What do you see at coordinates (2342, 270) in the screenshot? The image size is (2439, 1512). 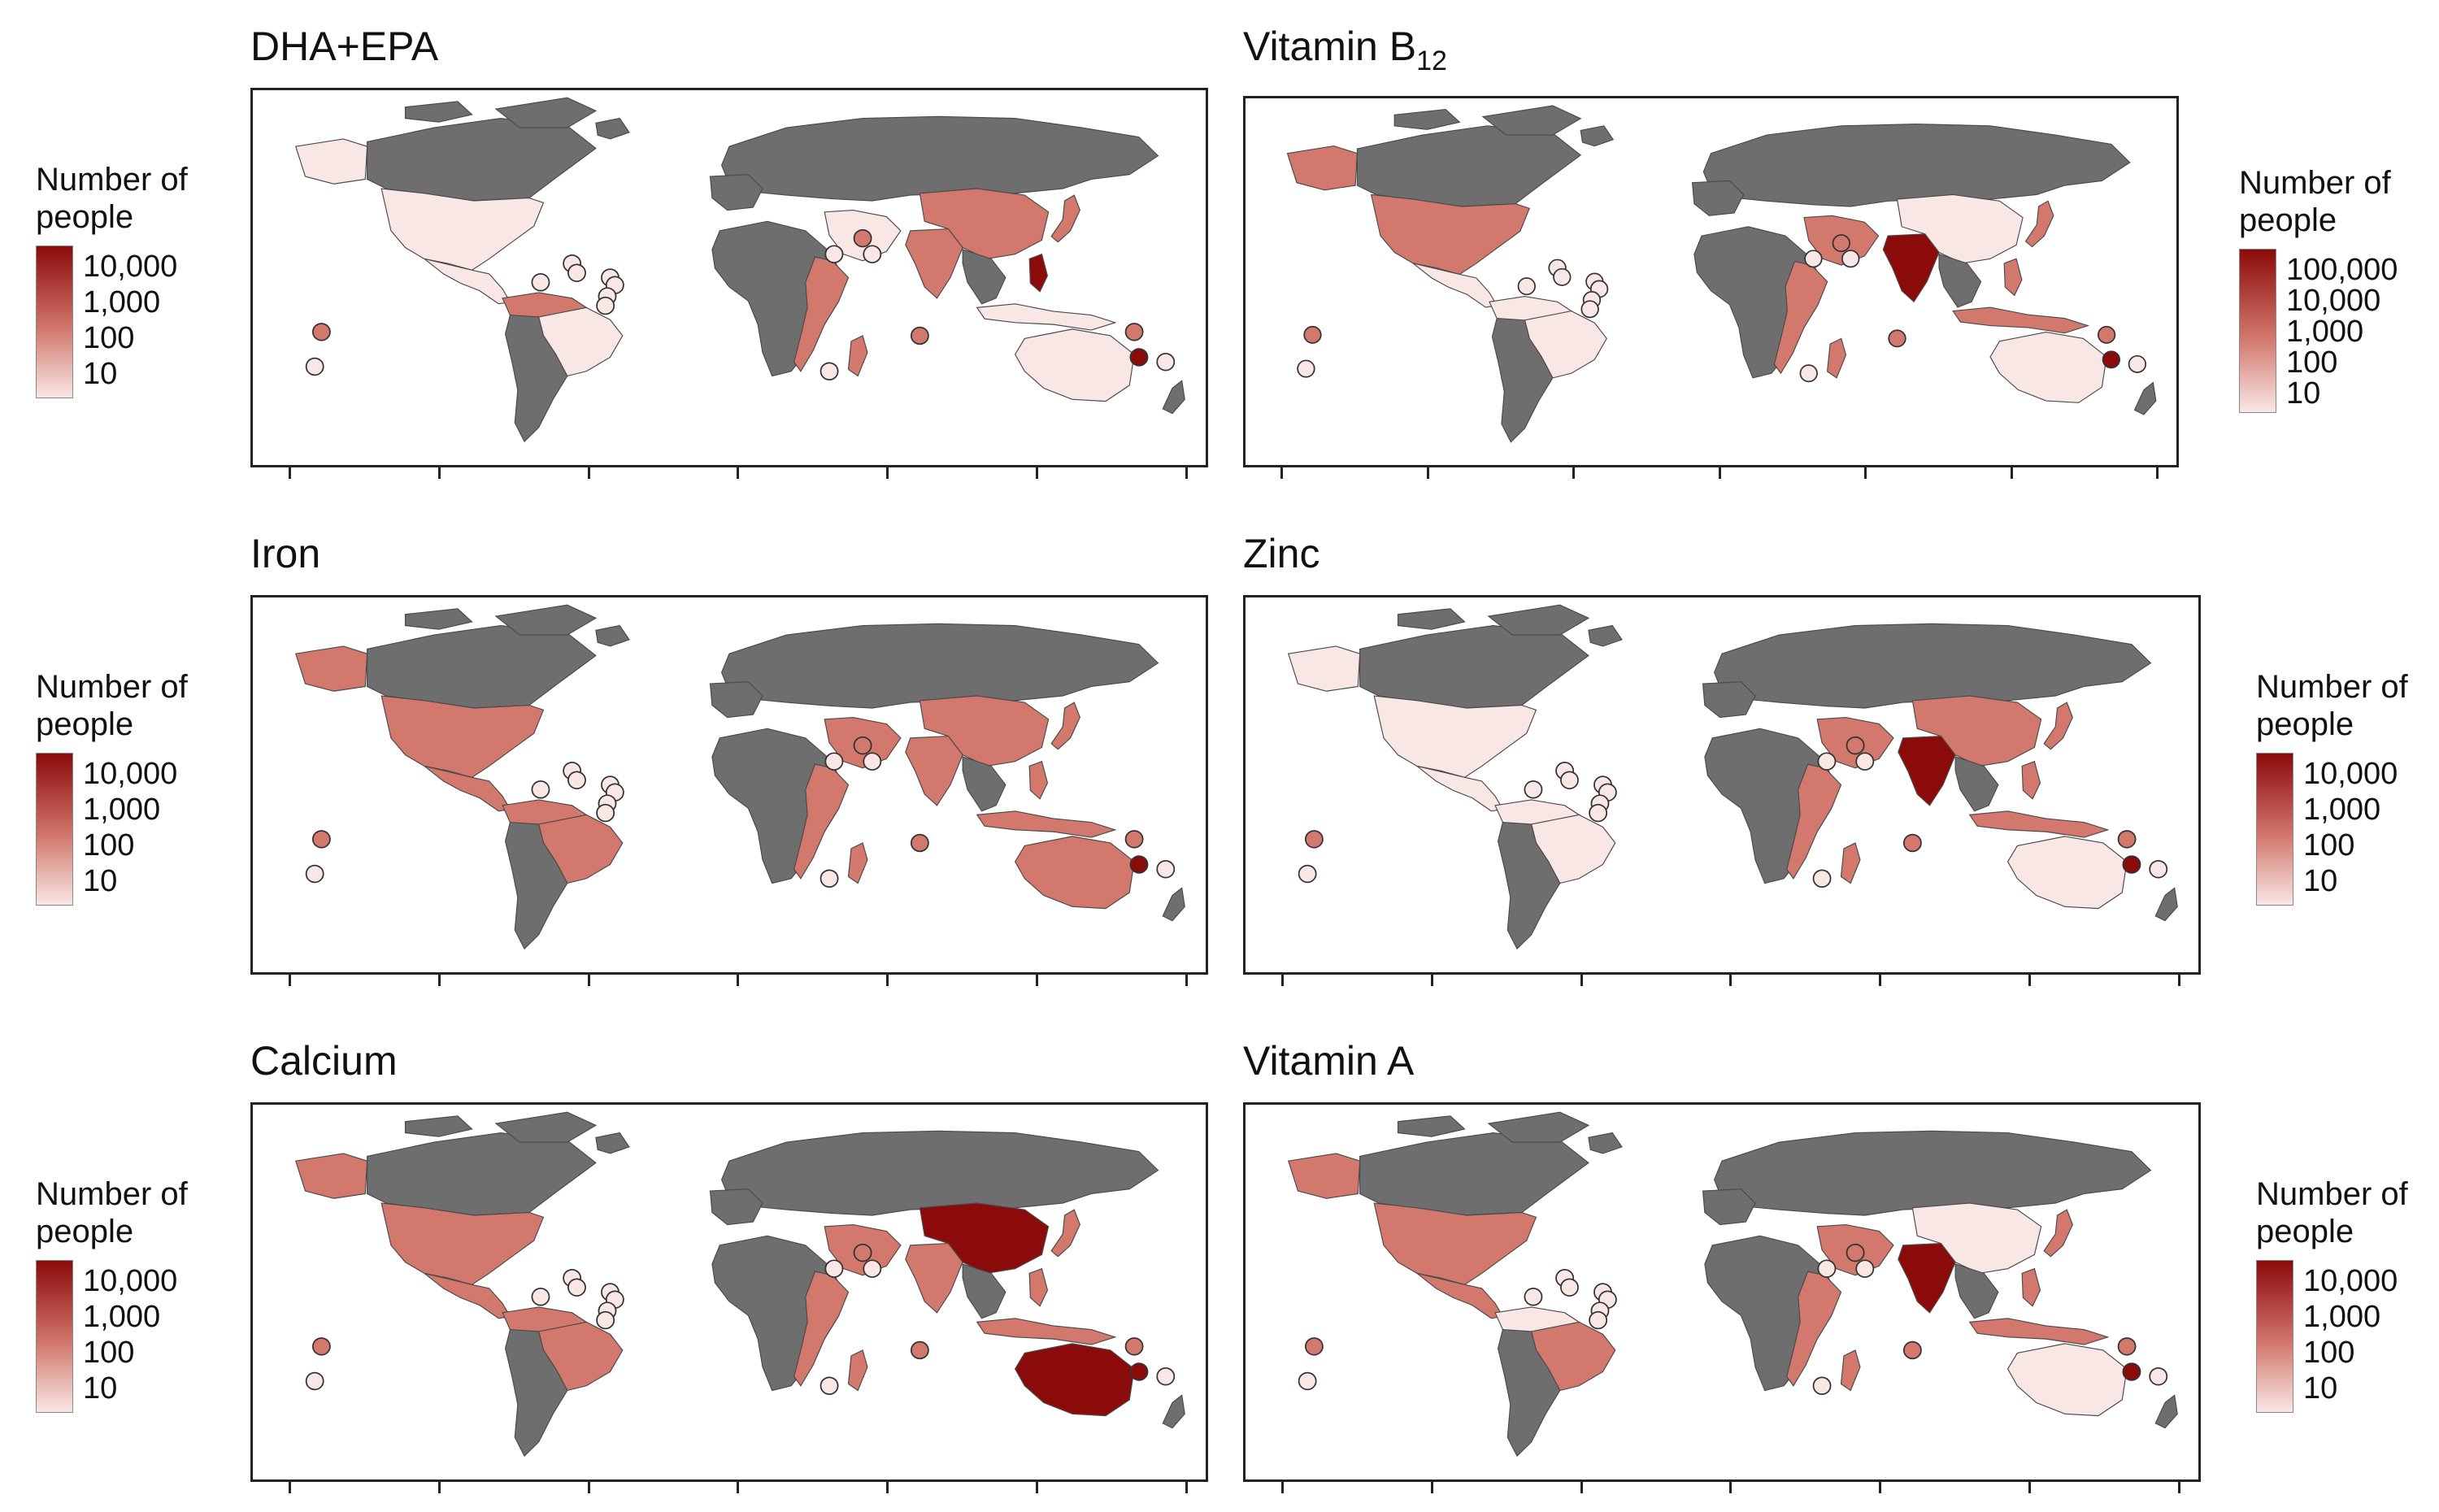 I see `legend-tick-label: 100,000` at bounding box center [2342, 270].